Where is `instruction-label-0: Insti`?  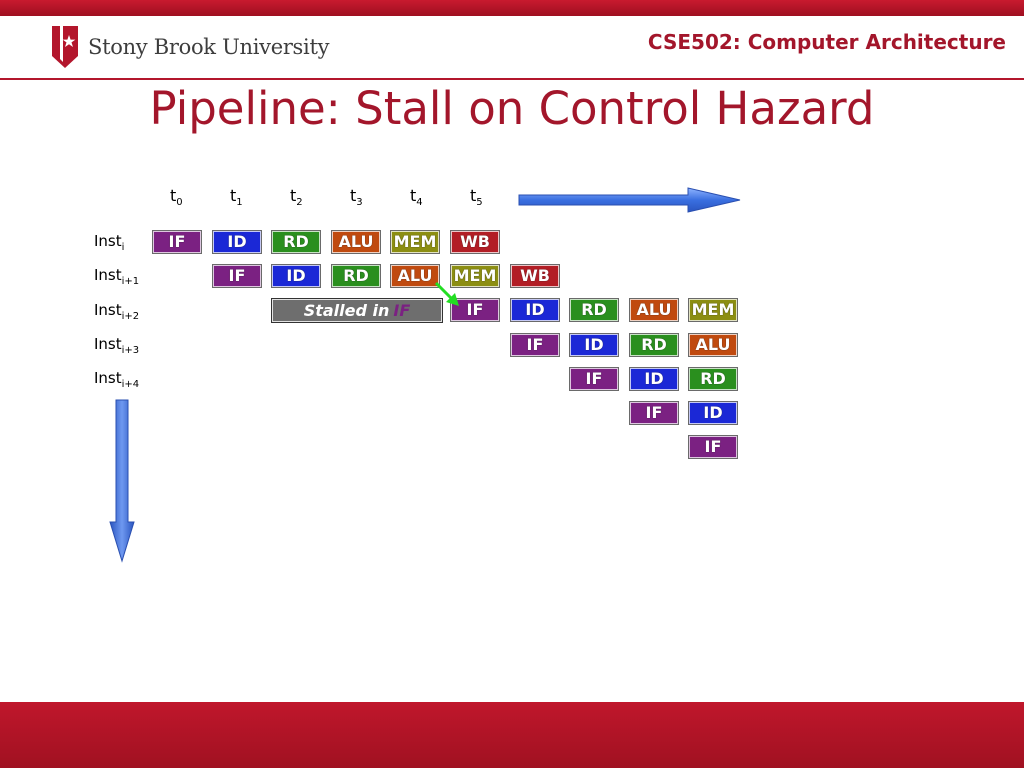 instruction-label-0: Insti is located at coordinates (109, 242).